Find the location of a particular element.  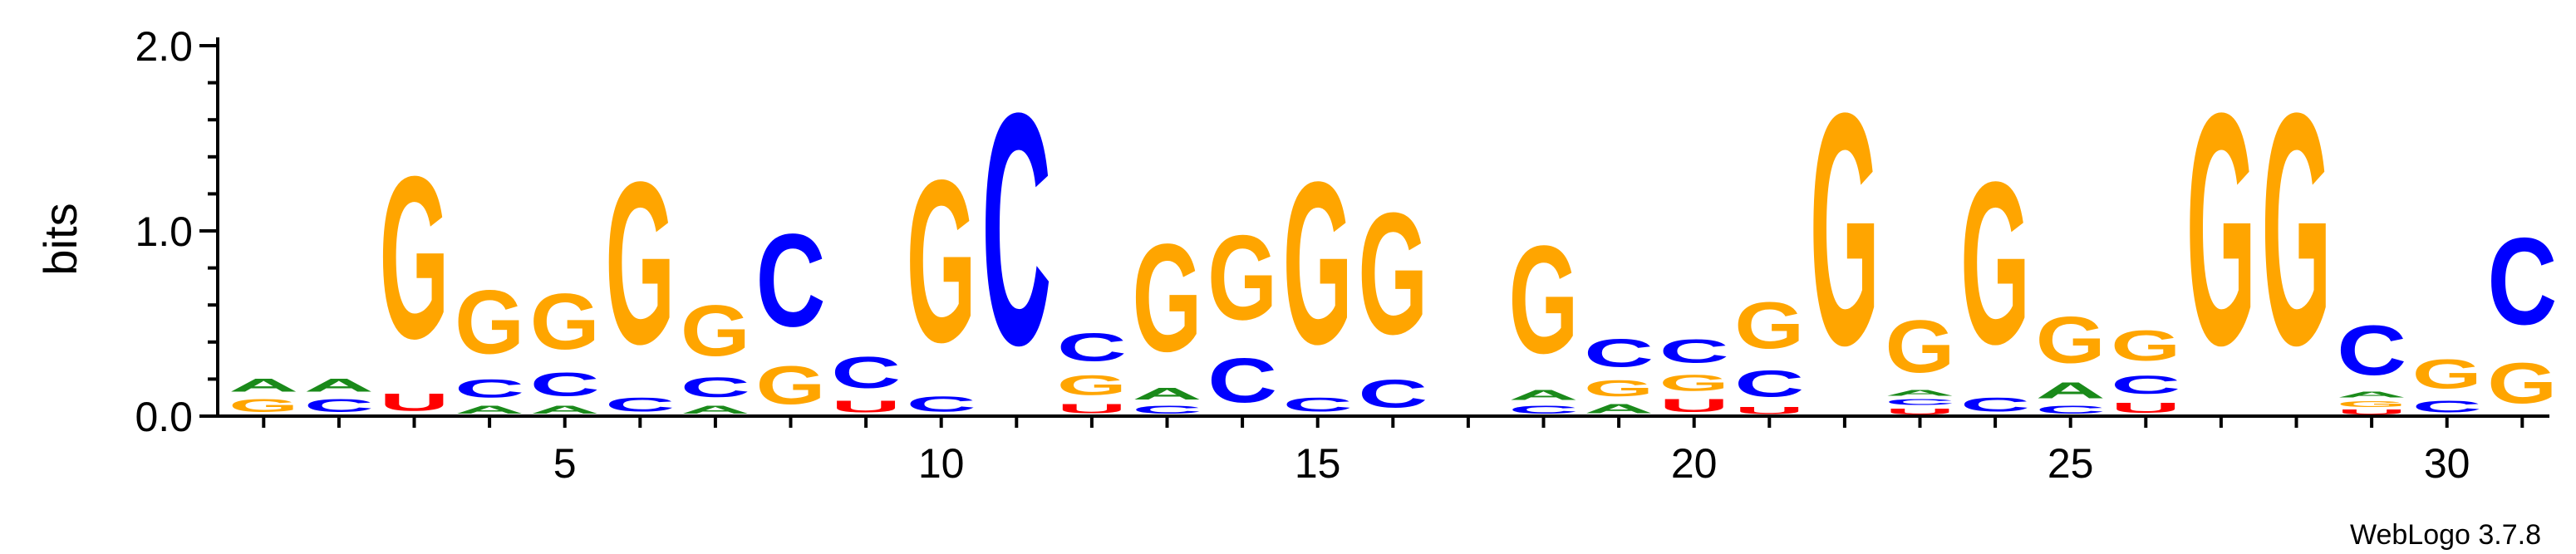

logo-letter-A-pos-23: A is located at coordinates (1920, 393).